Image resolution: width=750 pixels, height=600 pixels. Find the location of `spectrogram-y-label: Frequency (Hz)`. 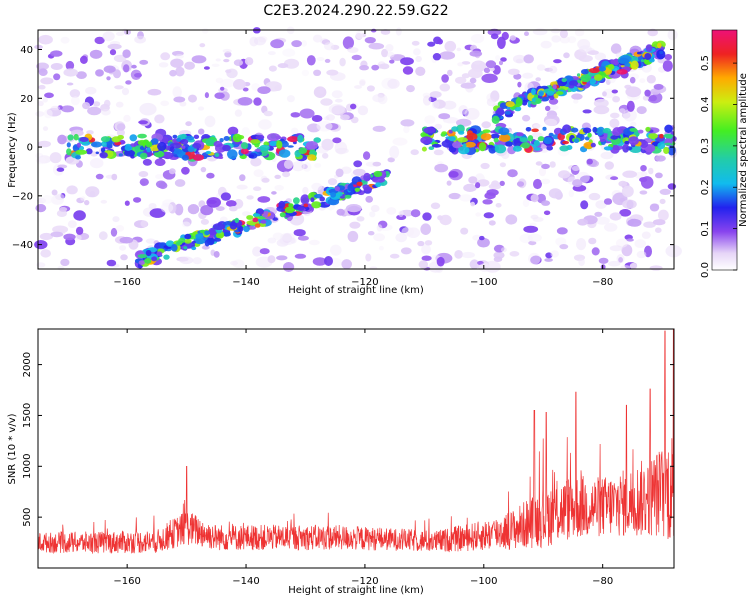

spectrogram-y-label: Frequency (Hz) is located at coordinates (12, 150).